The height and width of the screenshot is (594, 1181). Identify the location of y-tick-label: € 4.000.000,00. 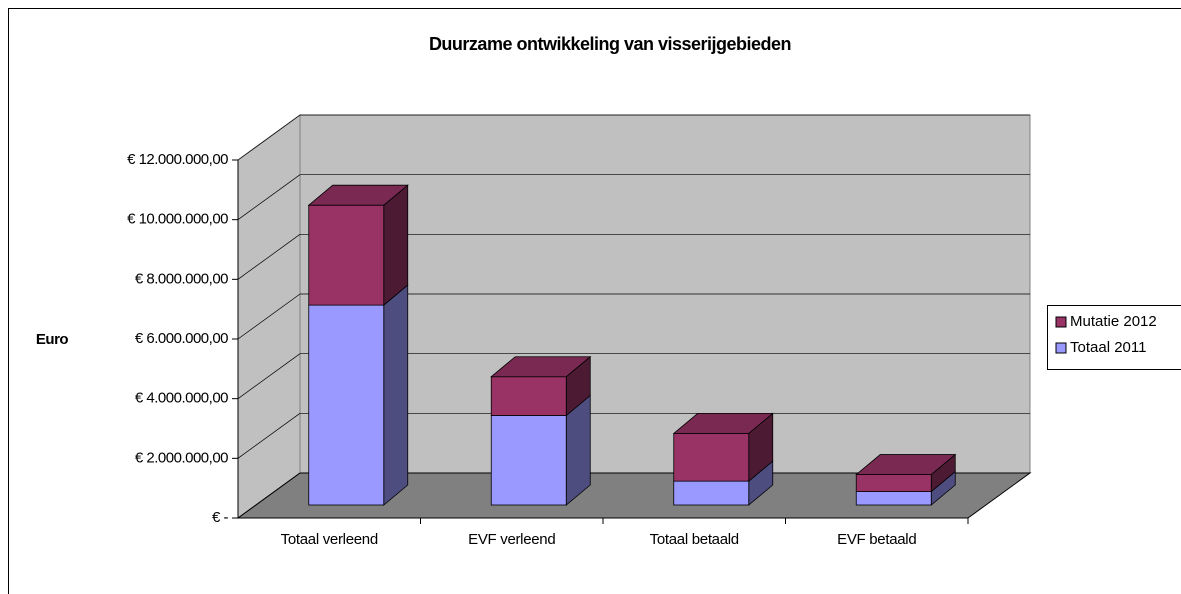
(181, 398).